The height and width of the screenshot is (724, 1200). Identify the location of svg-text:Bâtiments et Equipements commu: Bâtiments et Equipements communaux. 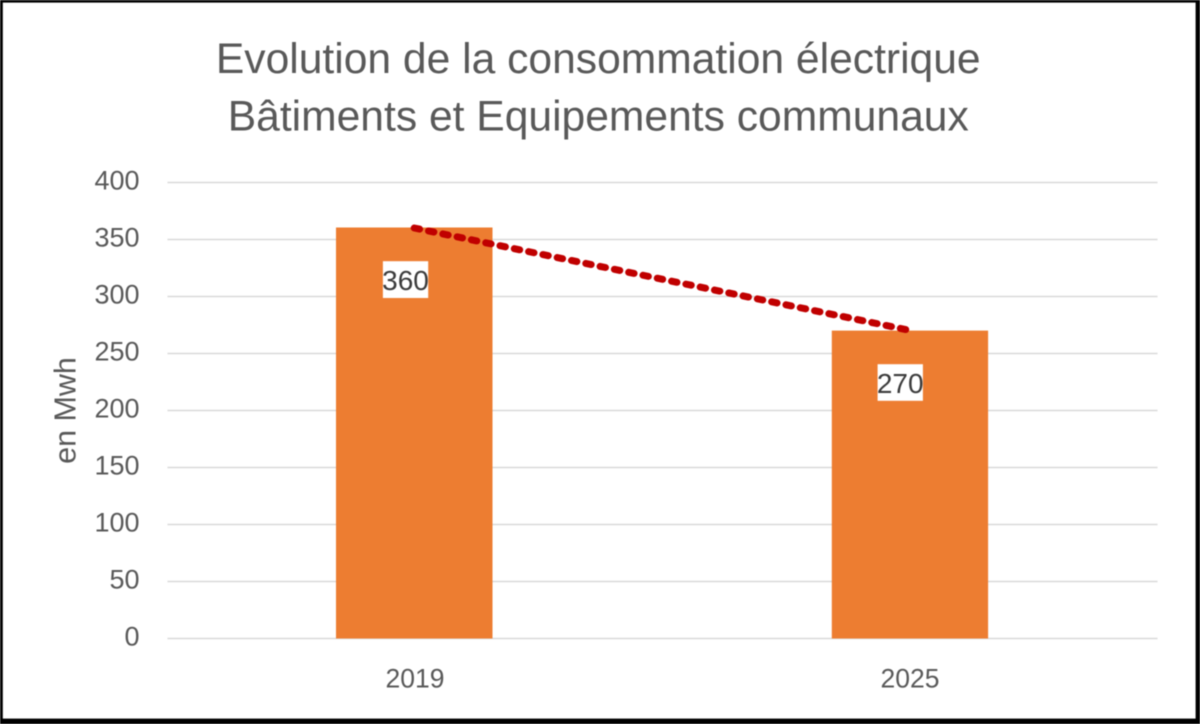
(598, 117).